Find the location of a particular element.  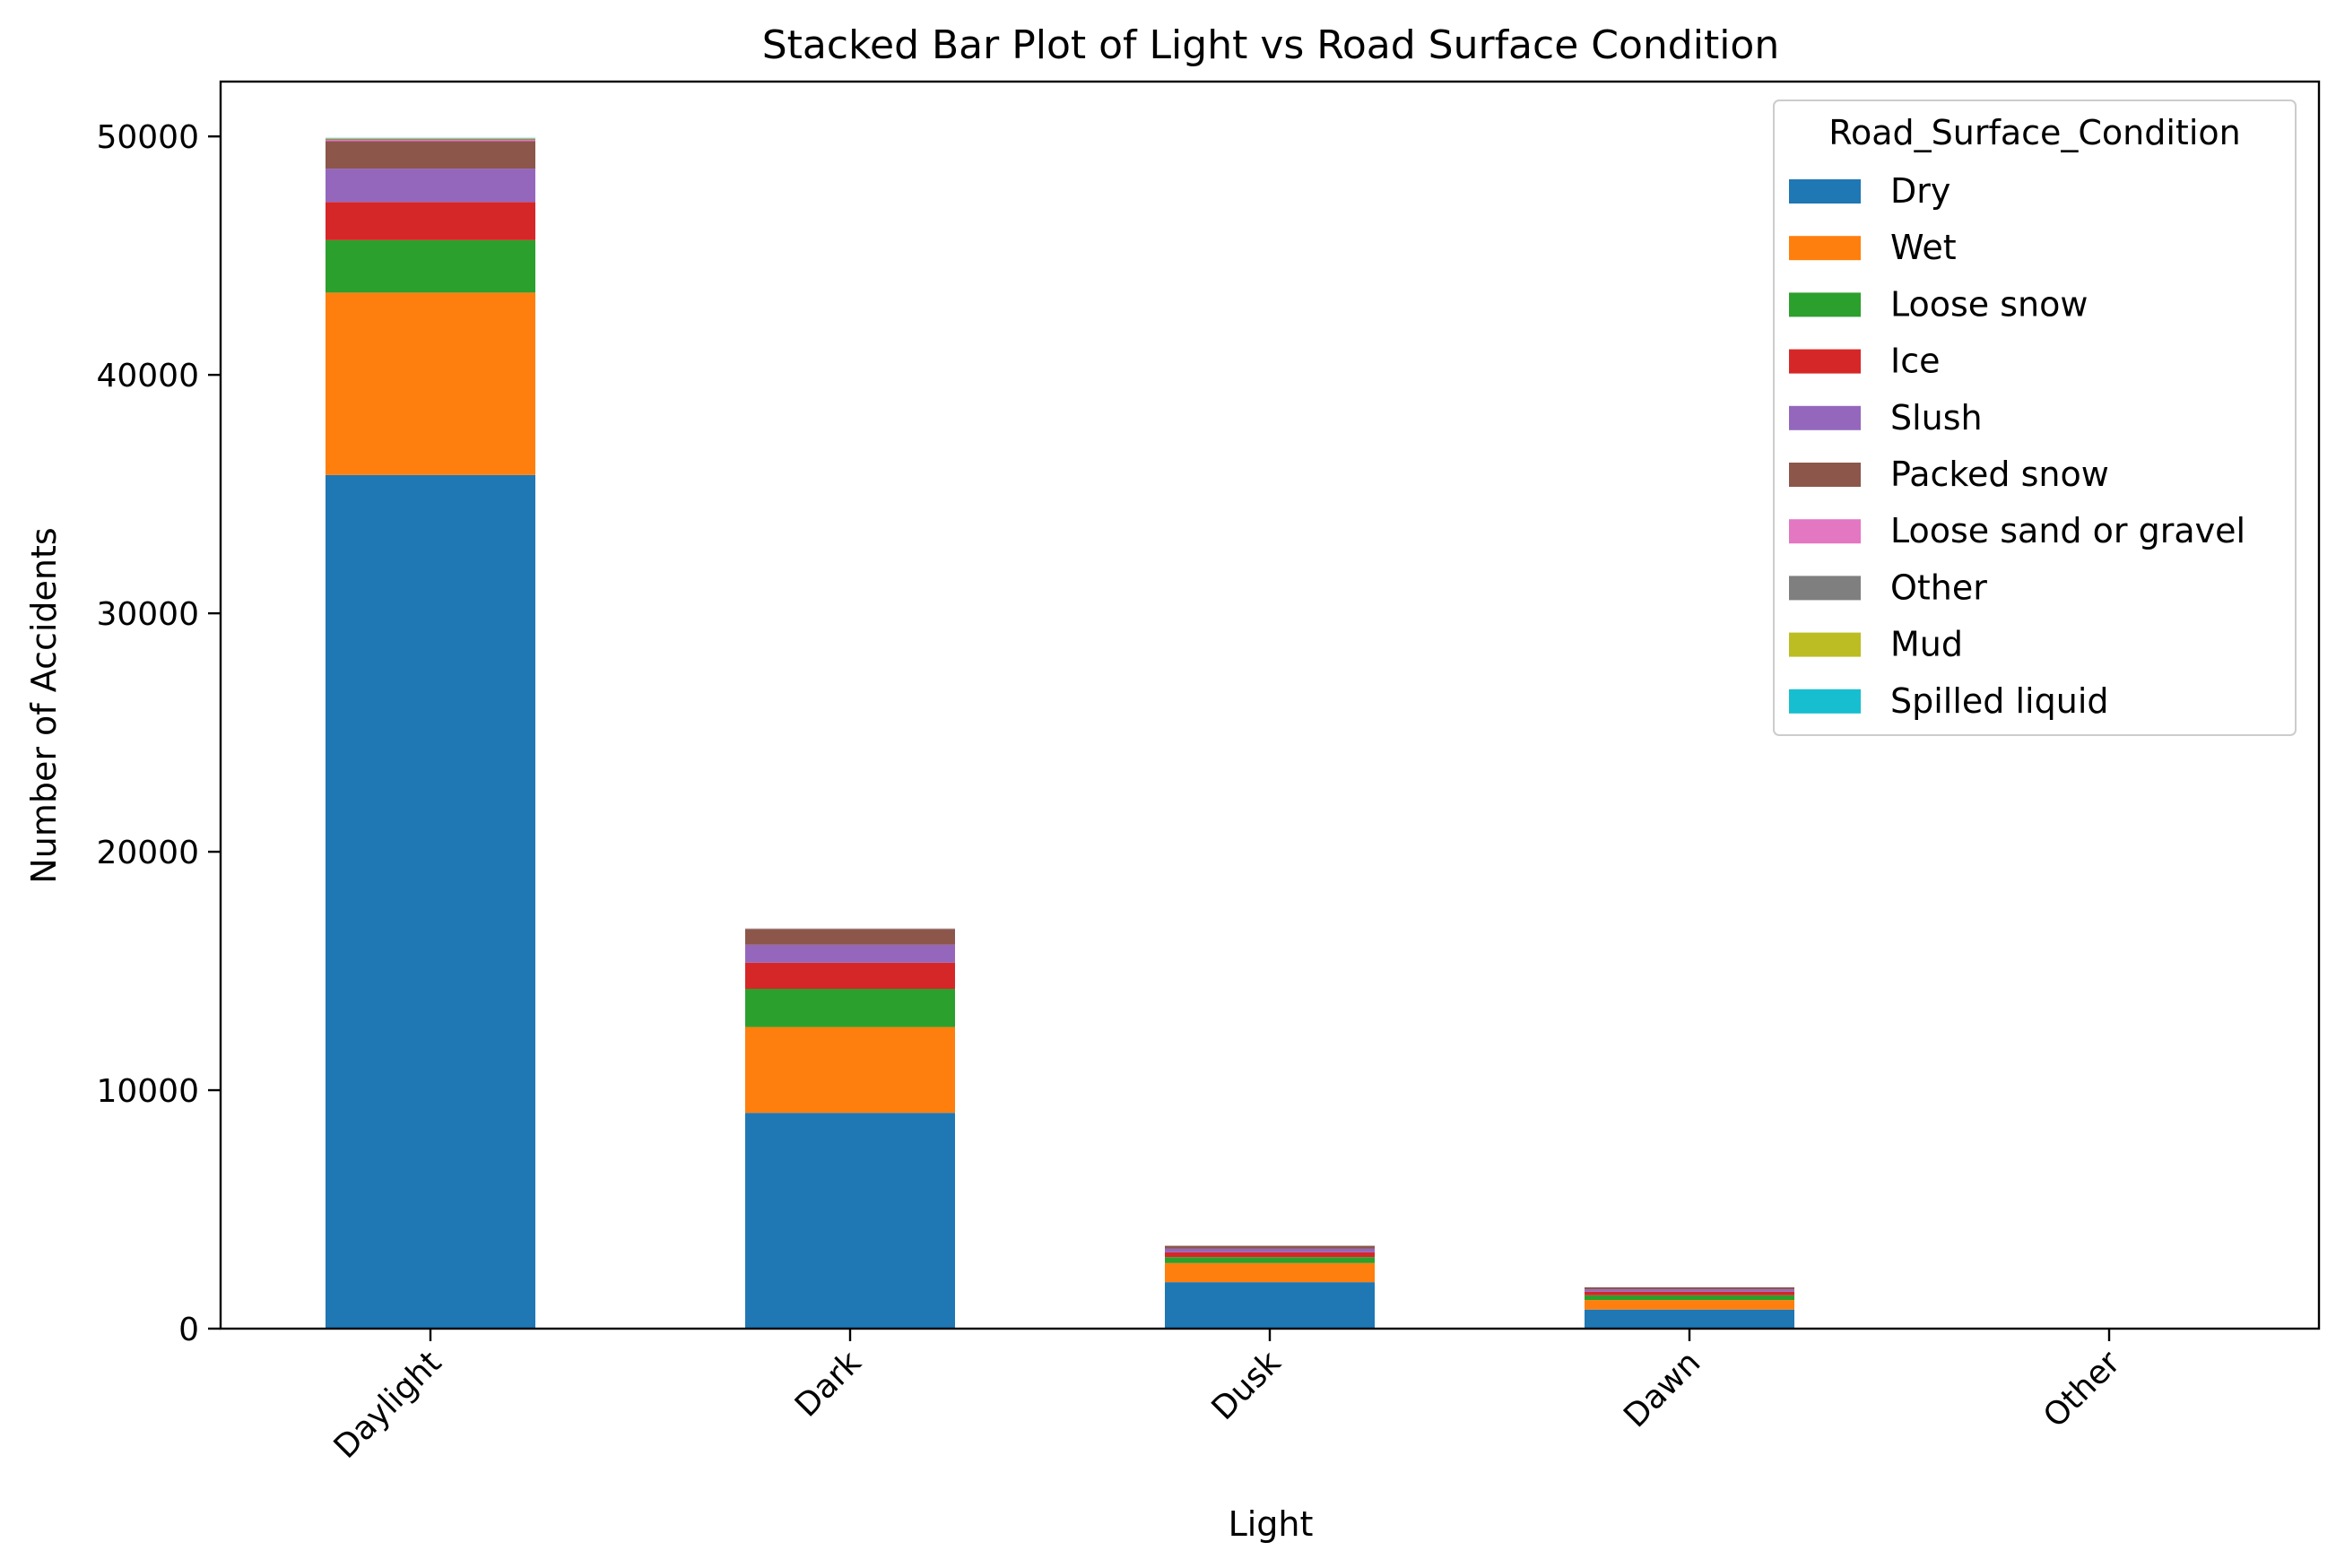

bar-segment-daylight-other is located at coordinates (430, 139).